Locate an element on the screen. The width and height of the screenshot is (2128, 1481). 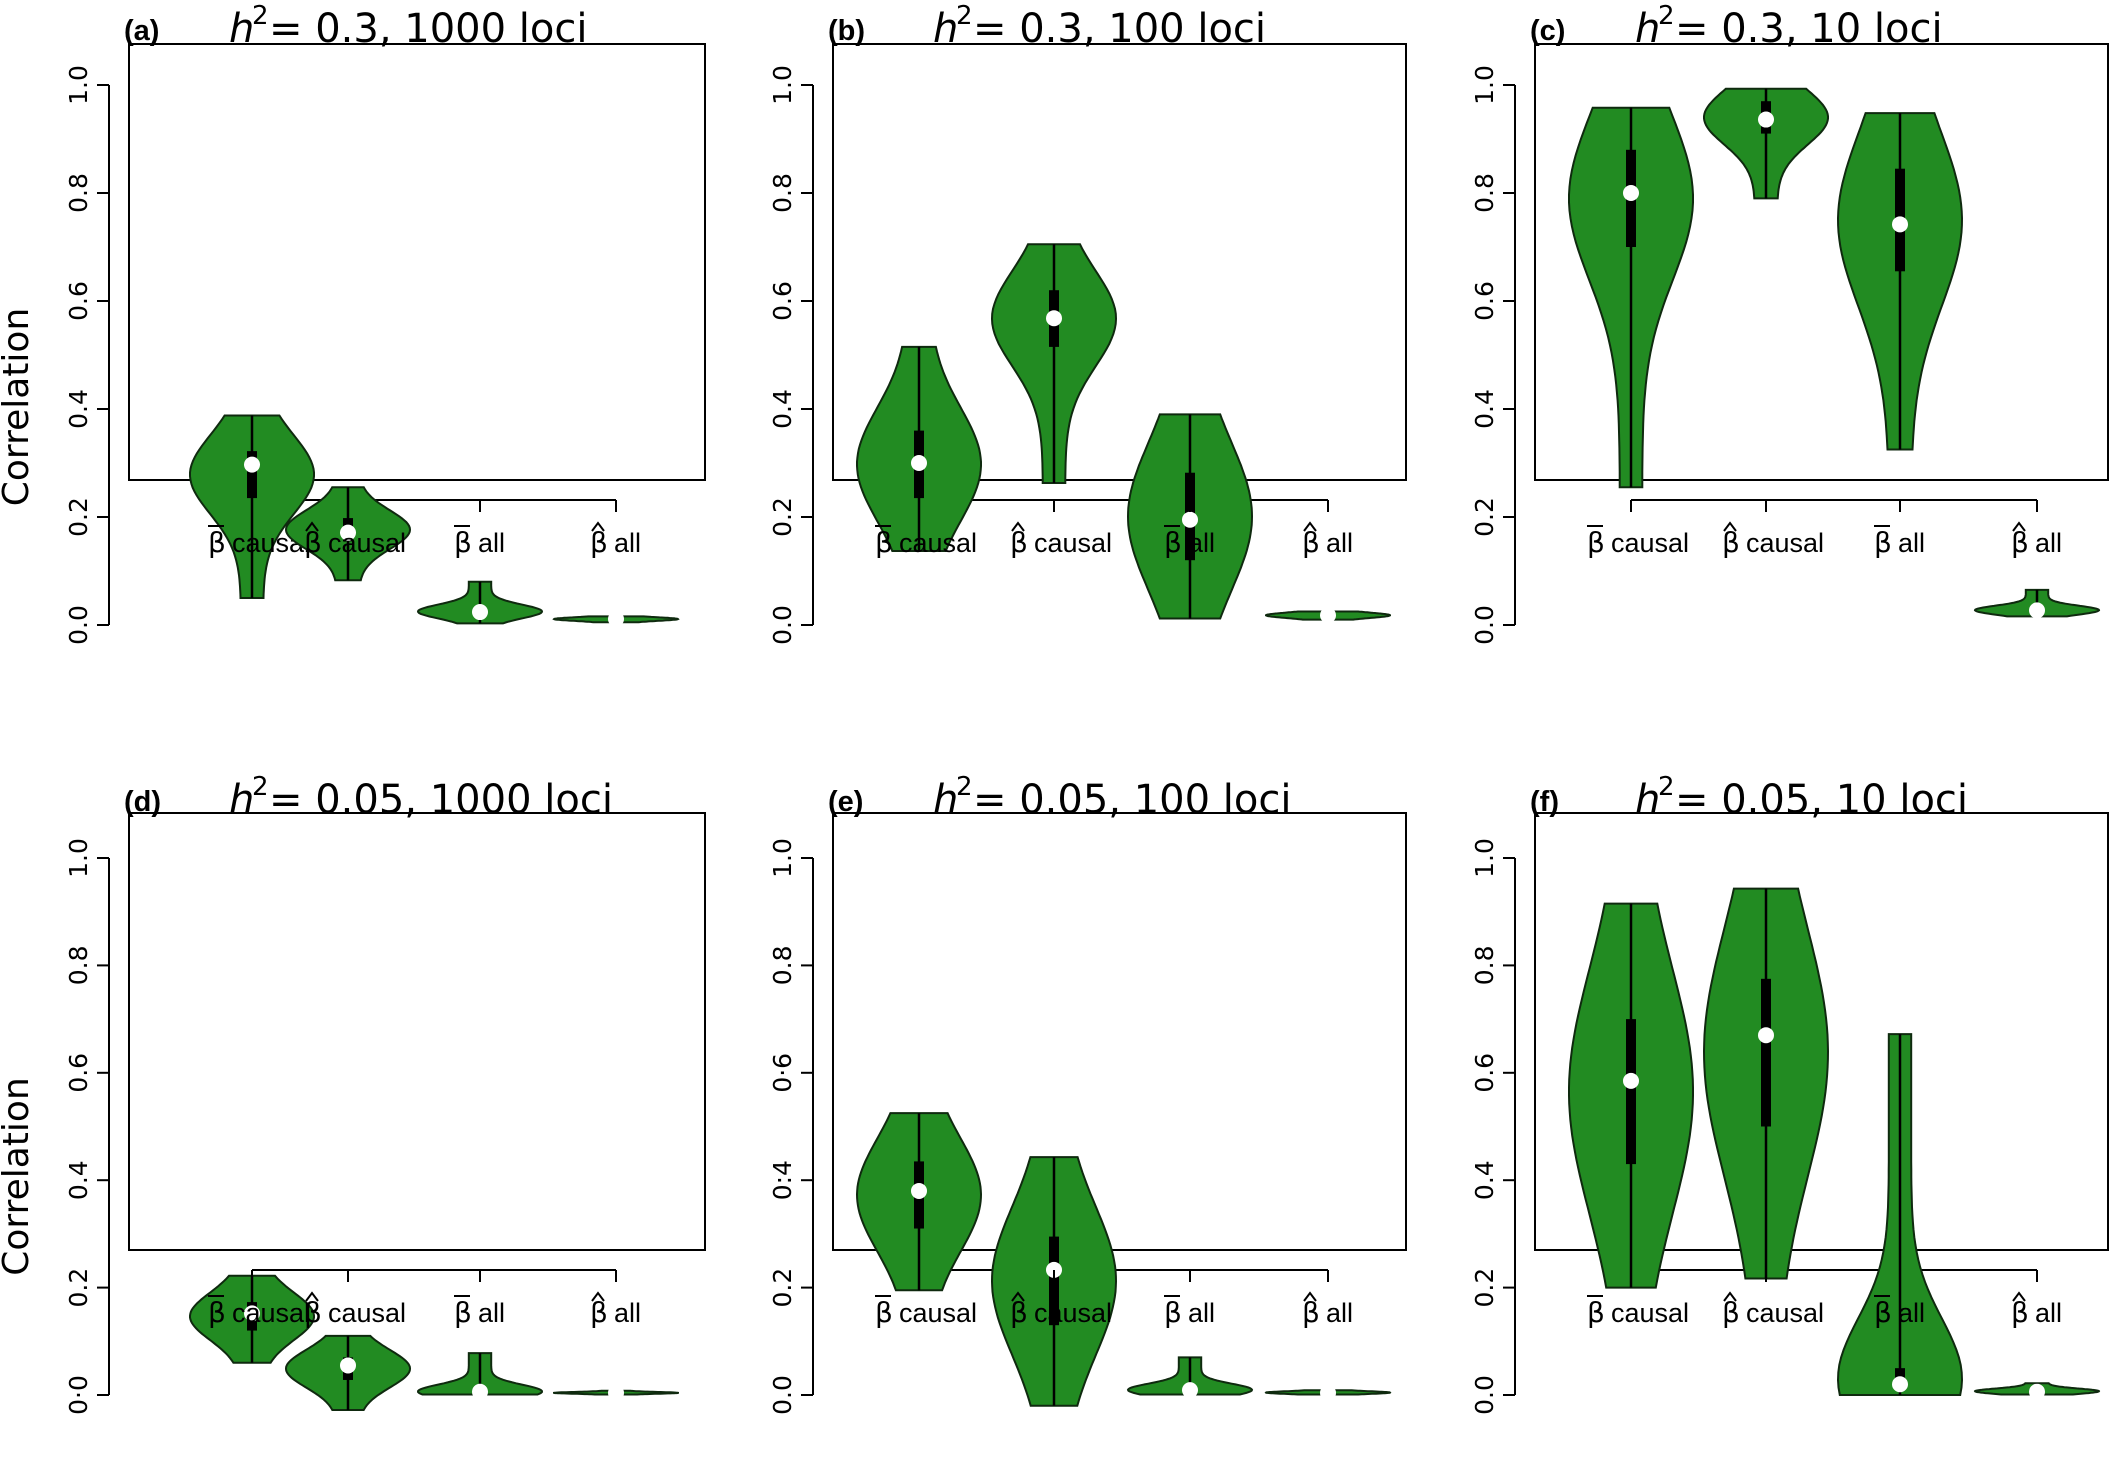
panel-letter: (a) is located at coordinates (141, 31).